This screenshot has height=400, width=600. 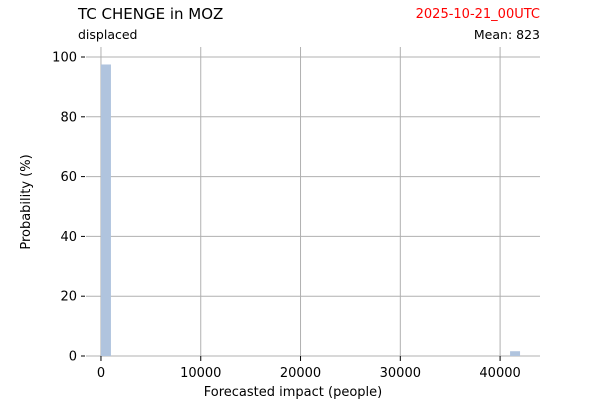 I want to click on y-tick-label: 100, so click(x=64, y=58).